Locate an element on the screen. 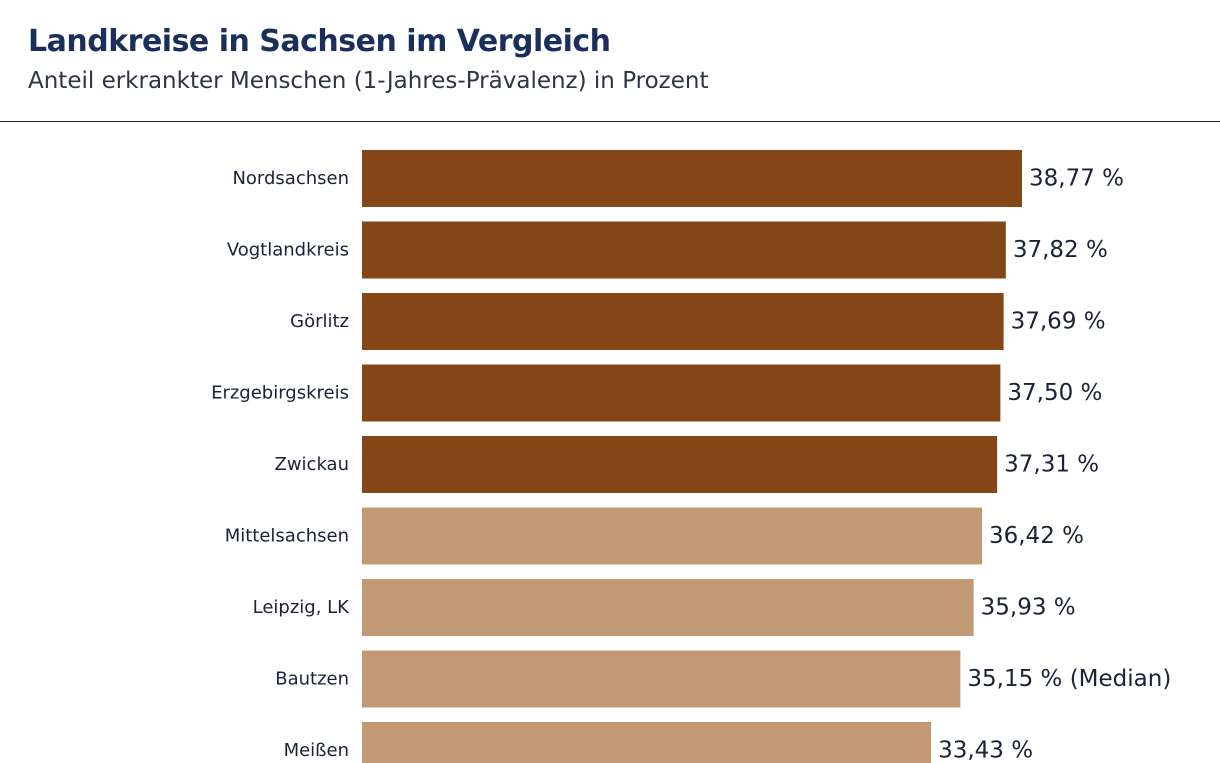 This screenshot has height=763, width=1220. value-label: 37,82 % is located at coordinates (1060, 250).